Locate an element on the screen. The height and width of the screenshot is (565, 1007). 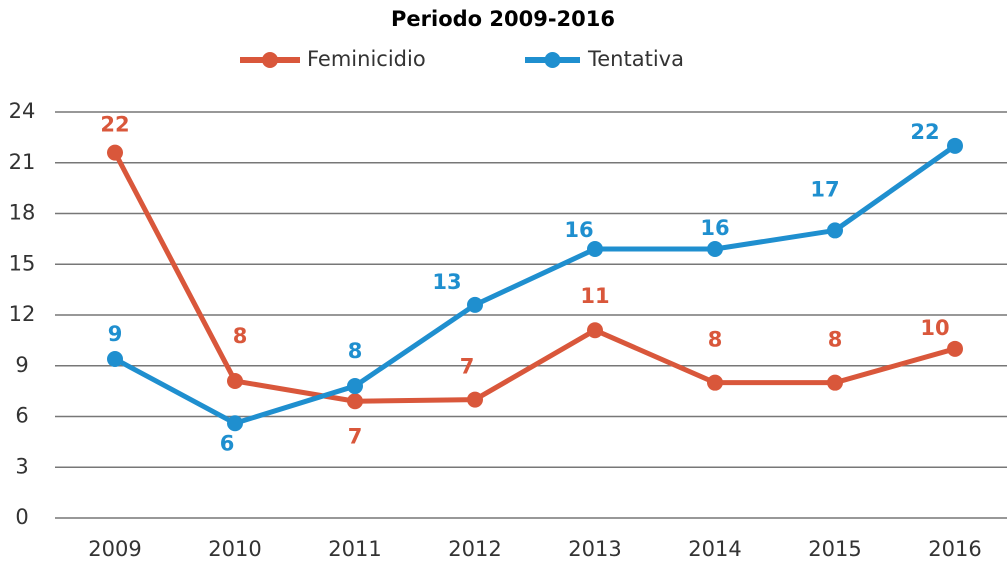
y-tick-label: 6 is located at coordinates (21, 416).